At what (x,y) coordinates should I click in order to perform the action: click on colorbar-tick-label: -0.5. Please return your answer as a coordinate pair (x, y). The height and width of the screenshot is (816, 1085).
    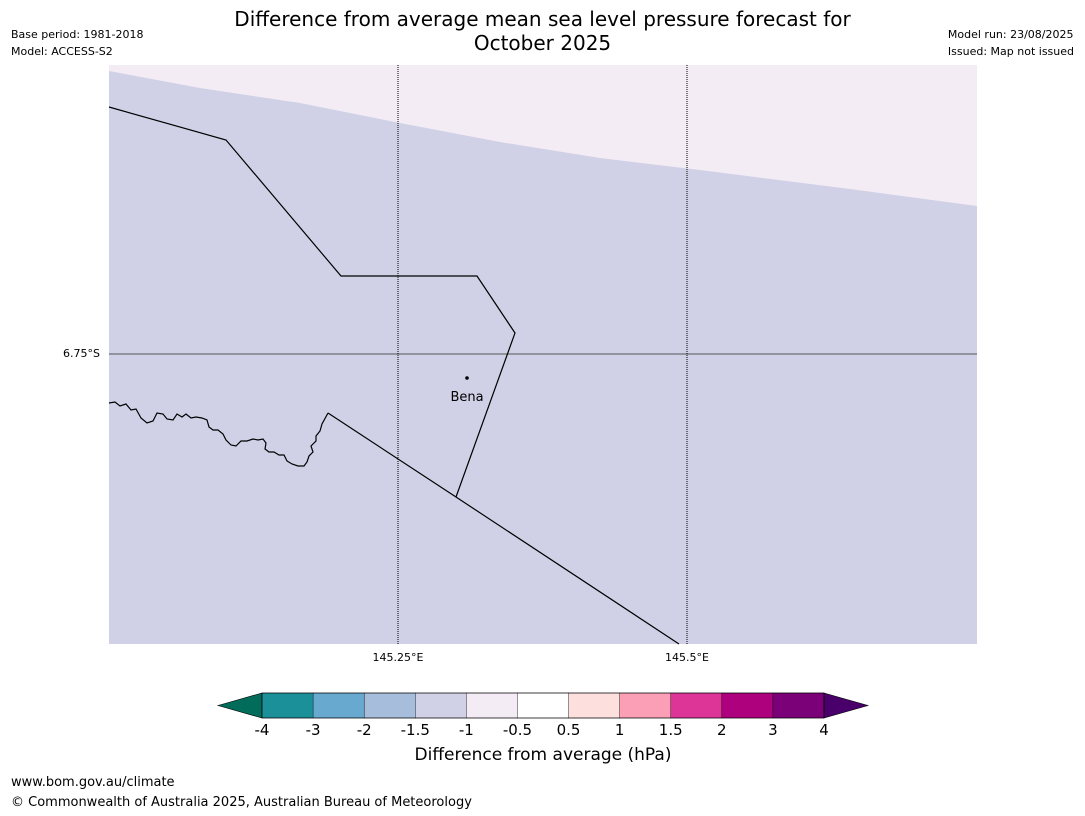
    Looking at the image, I should click on (517, 730).